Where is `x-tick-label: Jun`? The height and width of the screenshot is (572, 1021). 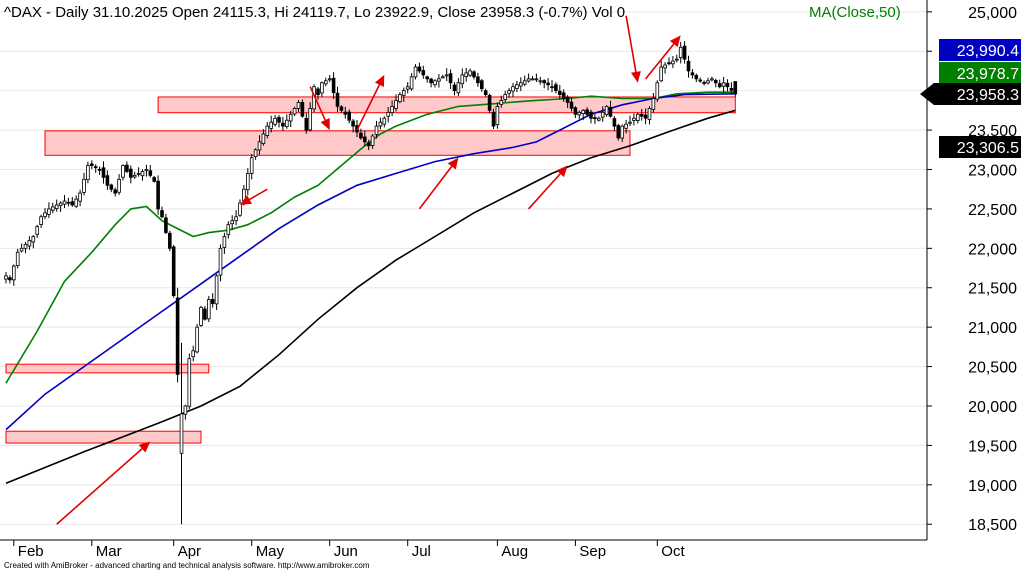
x-tick-label: Jun is located at coordinates (346, 551).